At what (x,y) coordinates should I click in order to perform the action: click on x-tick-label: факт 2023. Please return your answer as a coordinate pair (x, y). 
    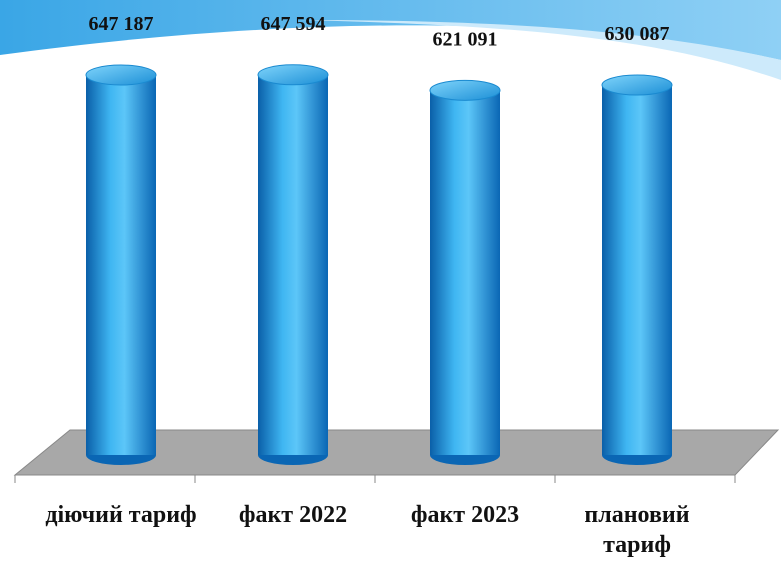
    Looking at the image, I should click on (465, 515).